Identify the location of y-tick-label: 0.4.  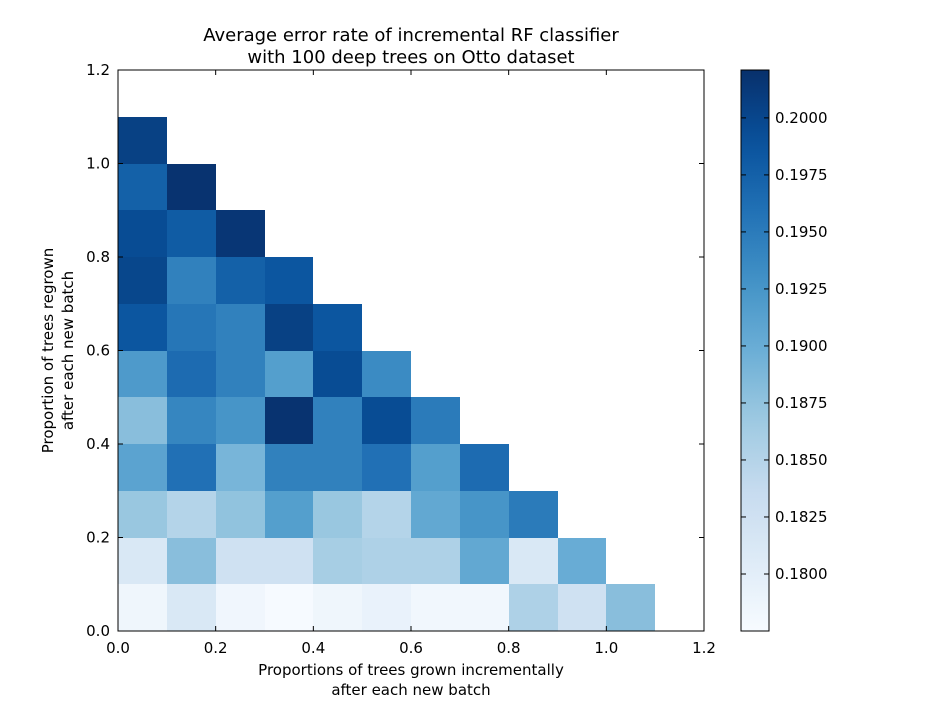
(98, 444).